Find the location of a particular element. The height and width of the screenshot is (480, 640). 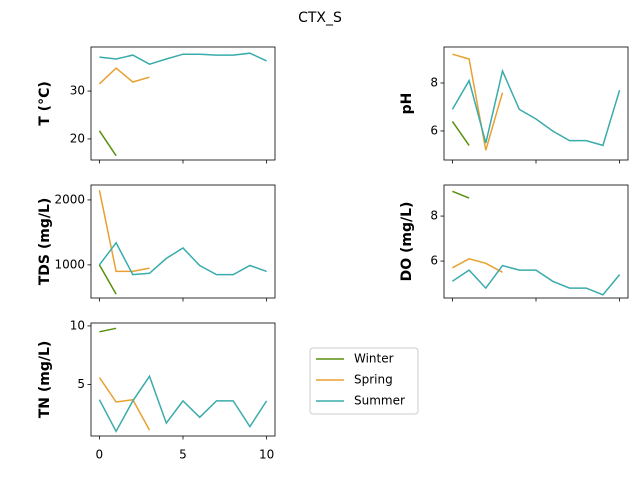

legend-label: Winter is located at coordinates (374, 359).